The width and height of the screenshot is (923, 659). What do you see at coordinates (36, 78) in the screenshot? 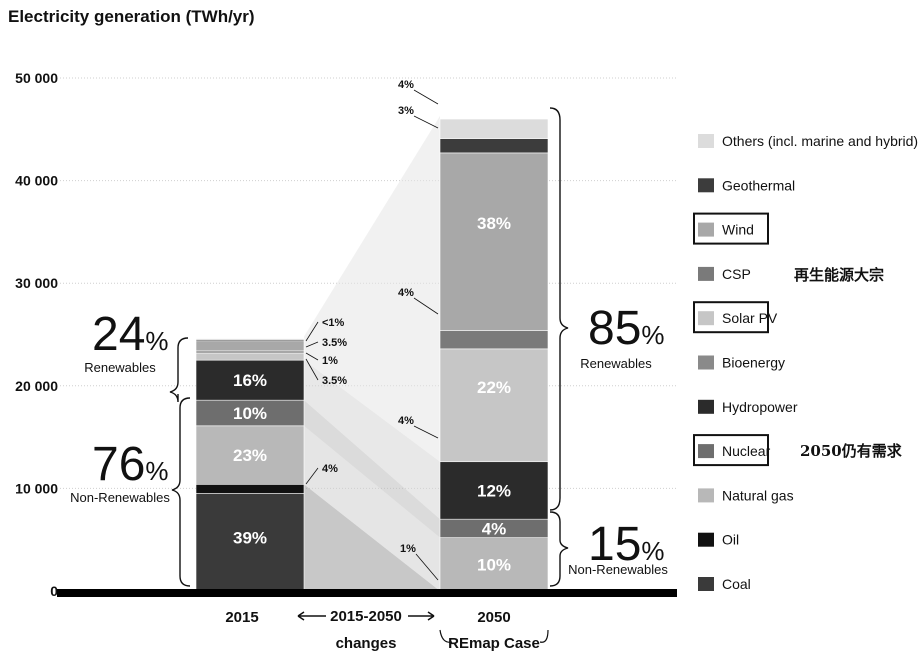
I see `y-tick-label: 50 000` at bounding box center [36, 78].